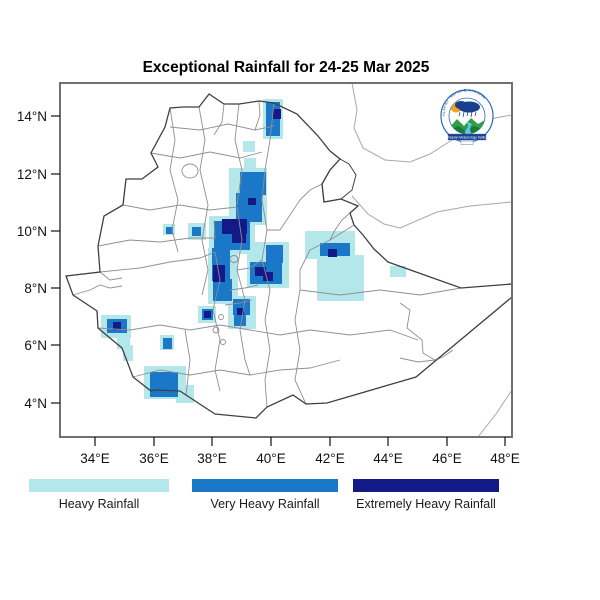 The height and width of the screenshot is (600, 600). I want to click on y-tick-label: 12°N, so click(32, 174).